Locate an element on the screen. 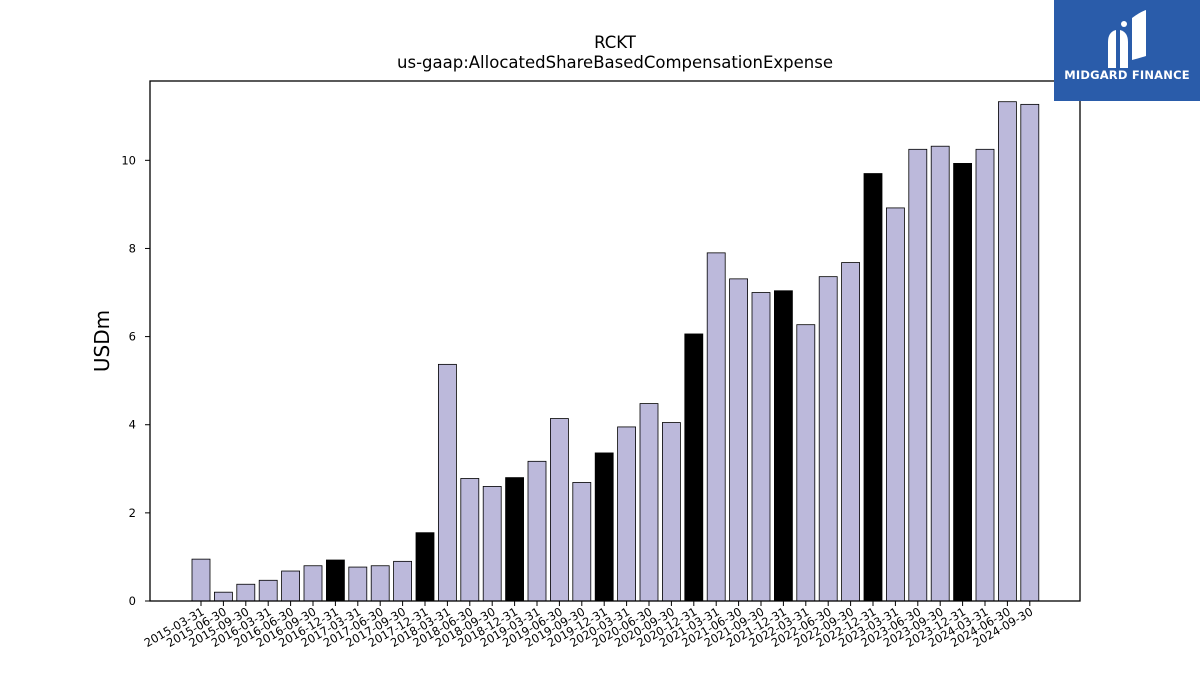  midgard-m-logo-icon is located at coordinates (1127, 39).